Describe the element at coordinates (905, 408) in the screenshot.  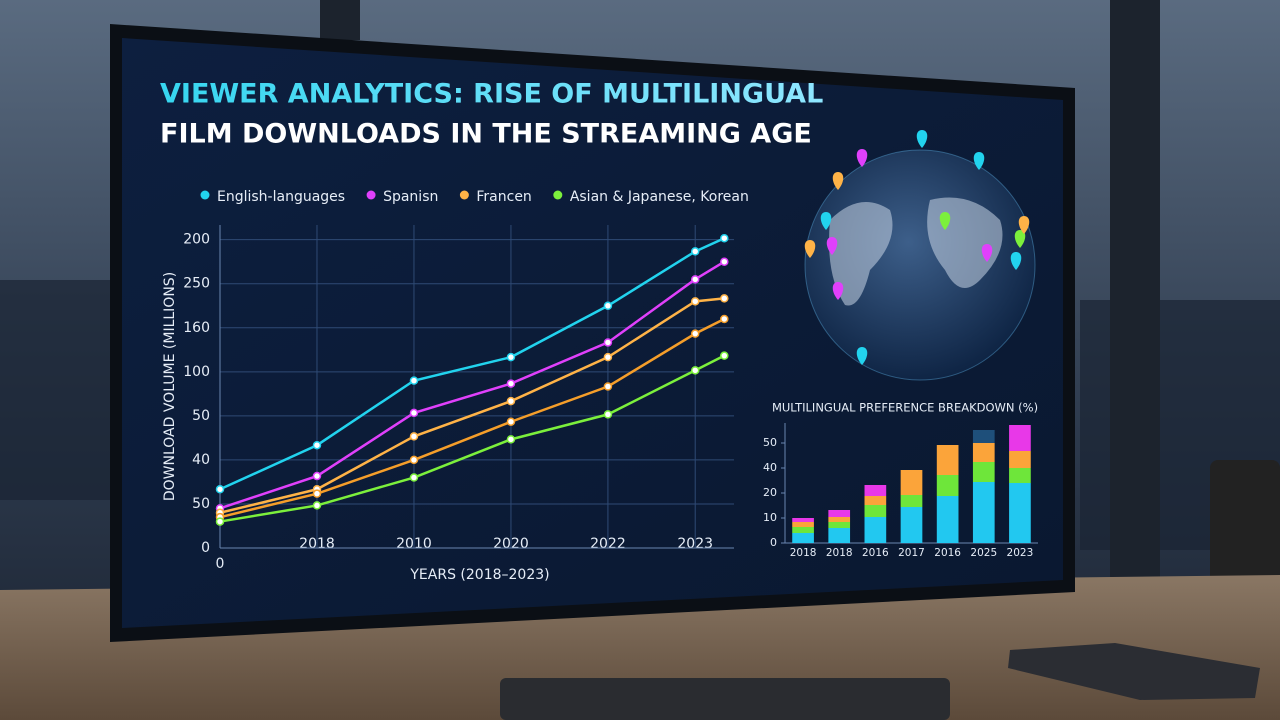
I see `chart-title: MULTILINGUAL PREFERENCE BREAKDOWN (%)` at that location.